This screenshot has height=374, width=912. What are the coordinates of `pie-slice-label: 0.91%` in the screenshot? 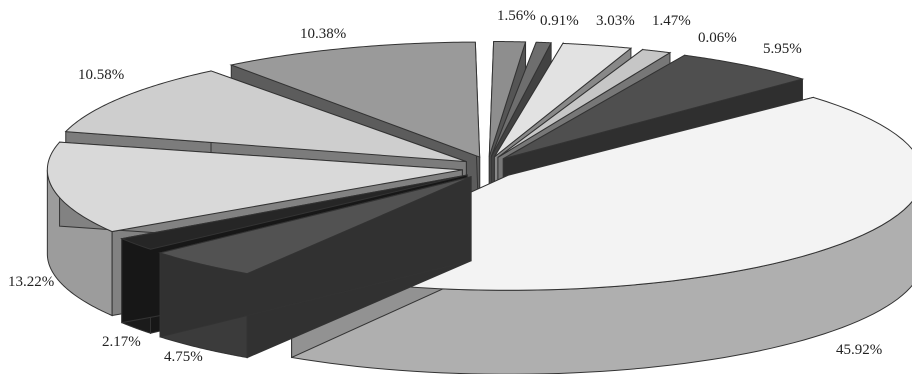 It's located at (559, 21).